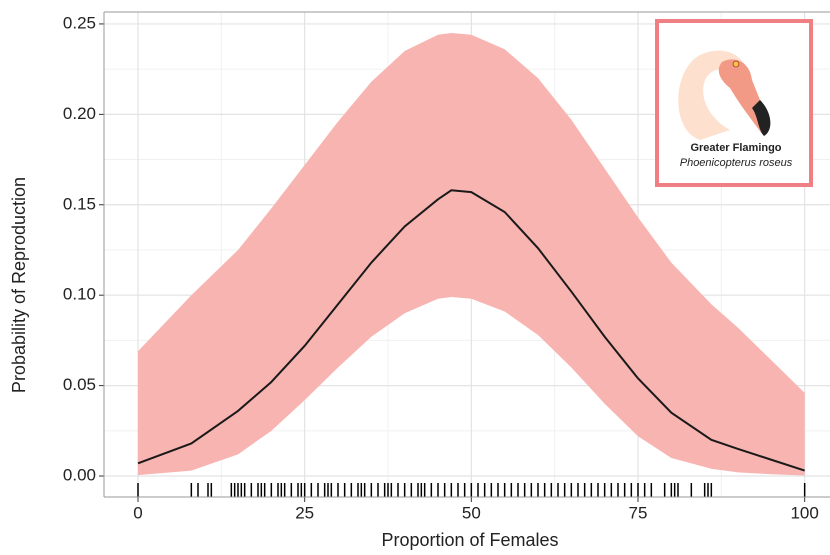 This screenshot has width=830, height=555. Describe the element at coordinates (304, 512) in the screenshot. I see `x-tick-label: 25` at that location.